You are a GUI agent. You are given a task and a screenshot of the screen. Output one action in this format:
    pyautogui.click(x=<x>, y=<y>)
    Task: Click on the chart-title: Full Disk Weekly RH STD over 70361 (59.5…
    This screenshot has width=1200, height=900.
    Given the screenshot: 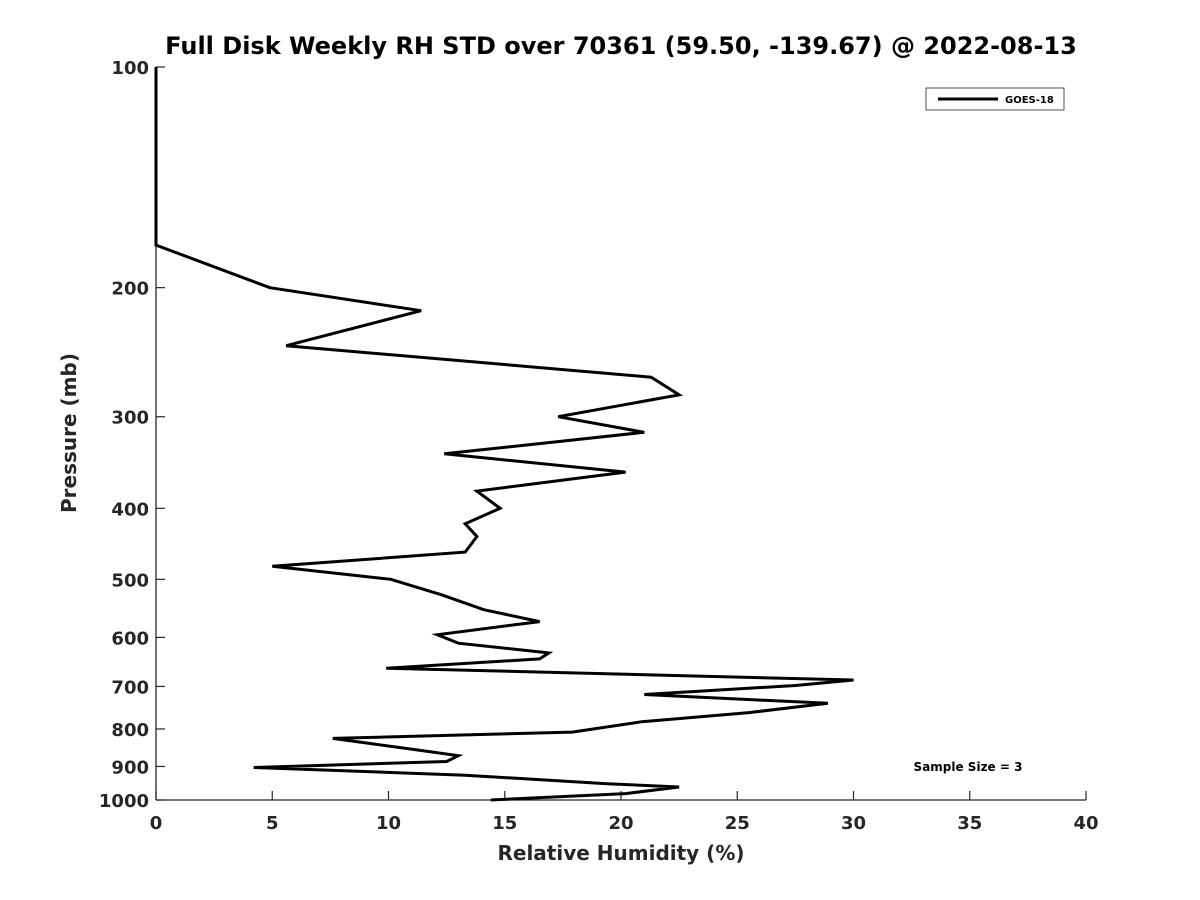 What is the action you would take?
    pyautogui.click(x=621, y=46)
    